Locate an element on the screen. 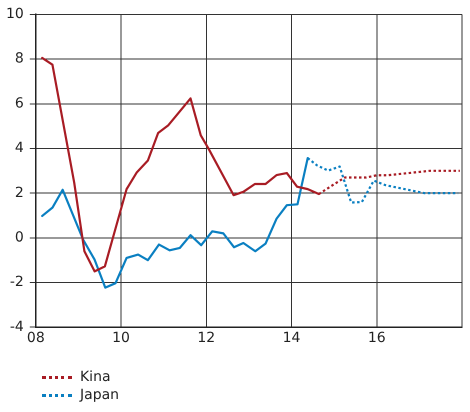 The height and width of the screenshot is (412, 470). y-tick-label: 2 is located at coordinates (19, 192).